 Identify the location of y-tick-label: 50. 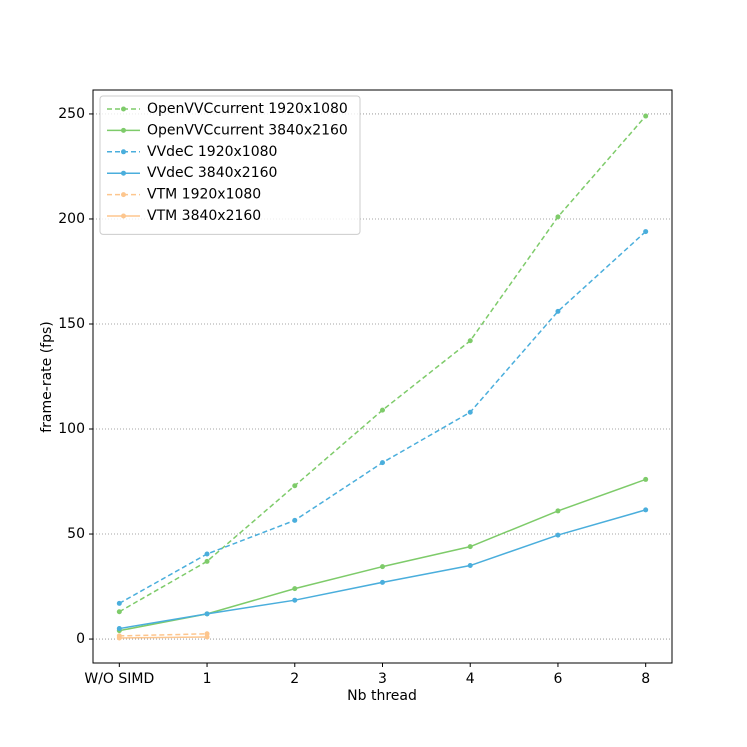
(76, 534).